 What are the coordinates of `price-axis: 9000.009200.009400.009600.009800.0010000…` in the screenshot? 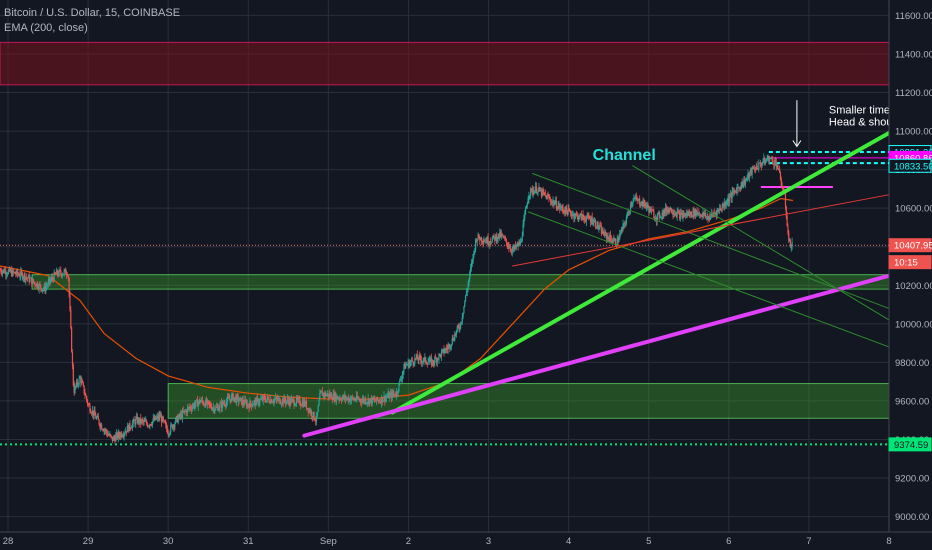 It's located at (910, 275).